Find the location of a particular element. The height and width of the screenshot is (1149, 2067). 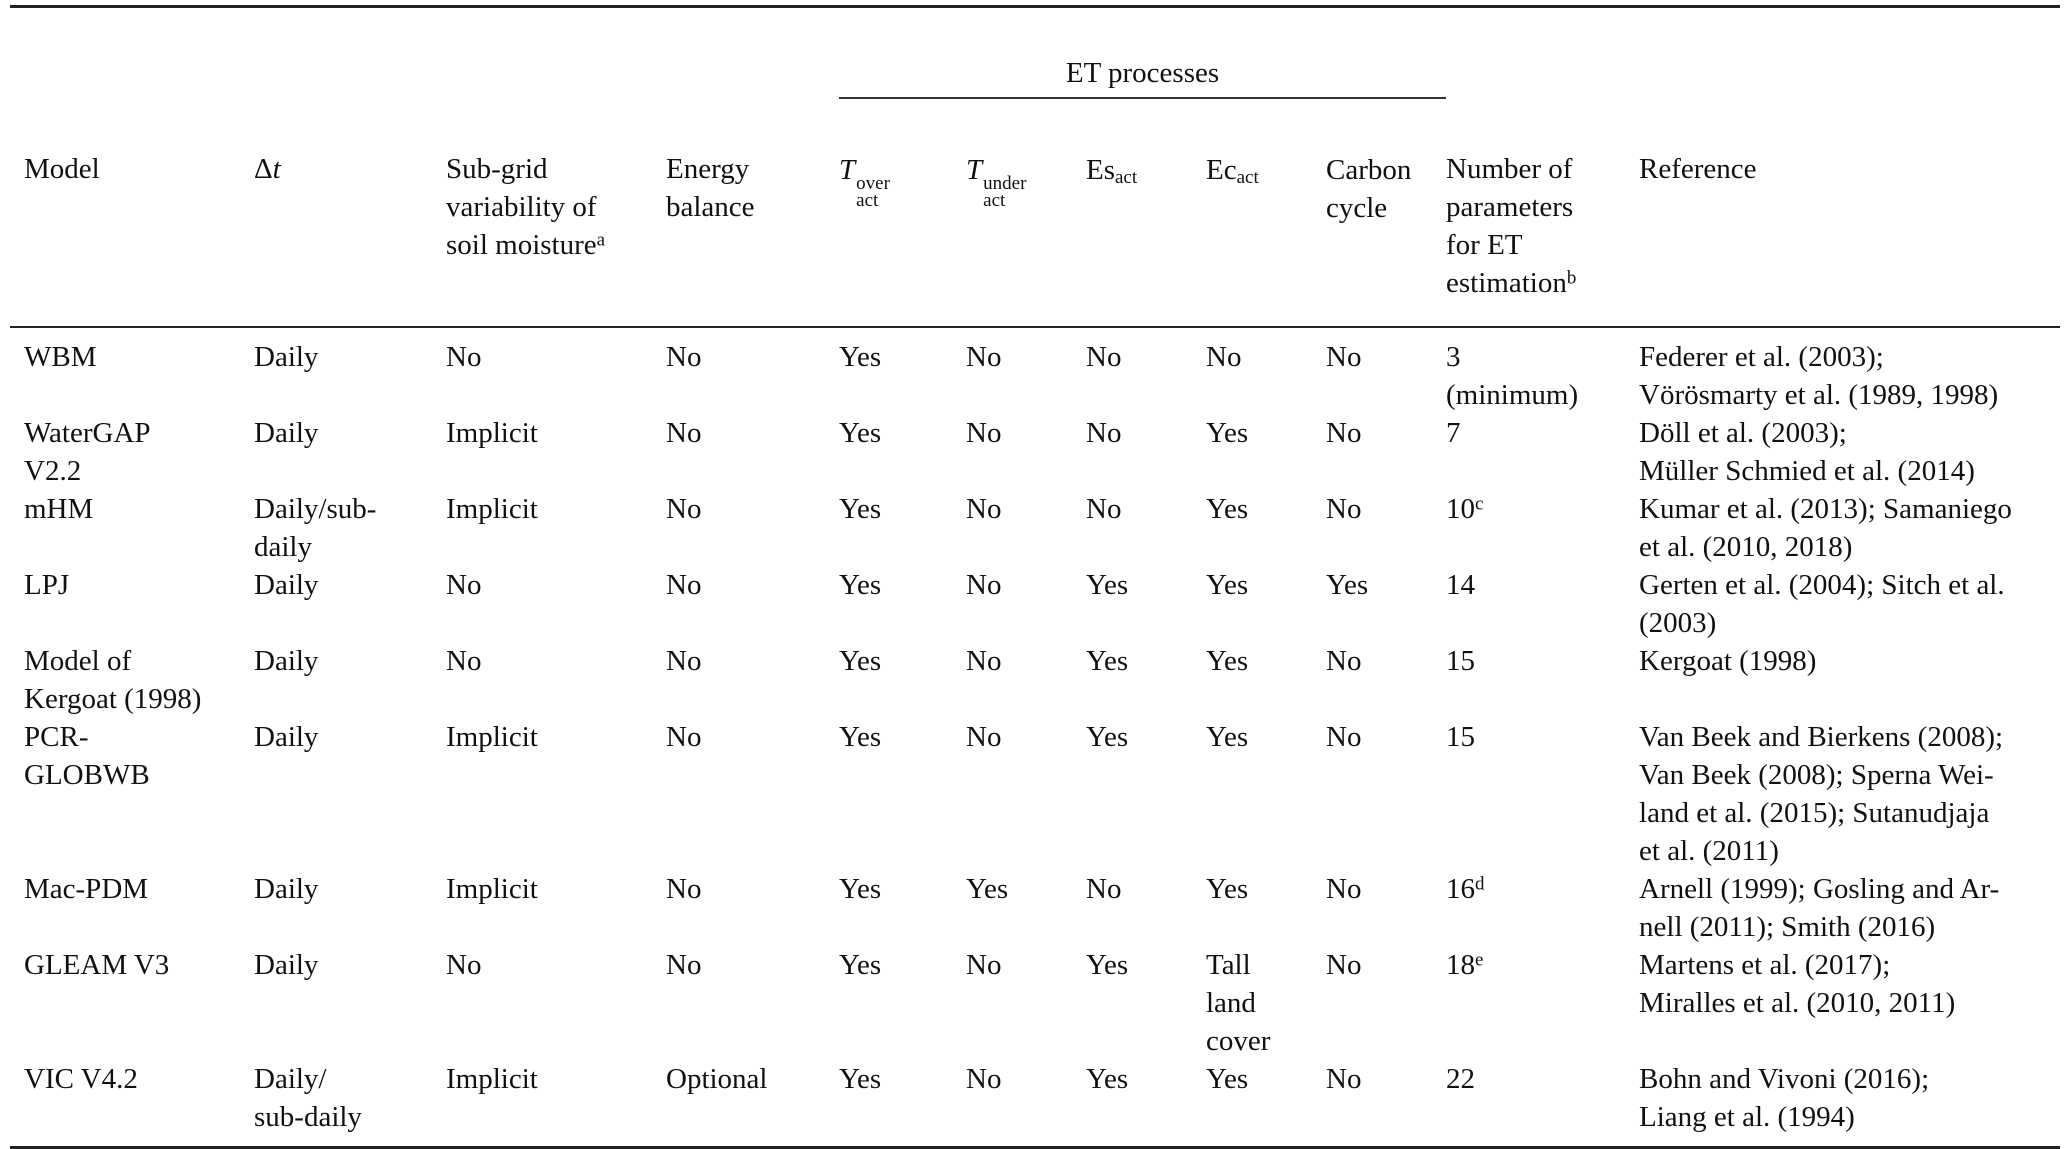

cell-dt: Daily/ sub-daily is located at coordinates (308, 1098).